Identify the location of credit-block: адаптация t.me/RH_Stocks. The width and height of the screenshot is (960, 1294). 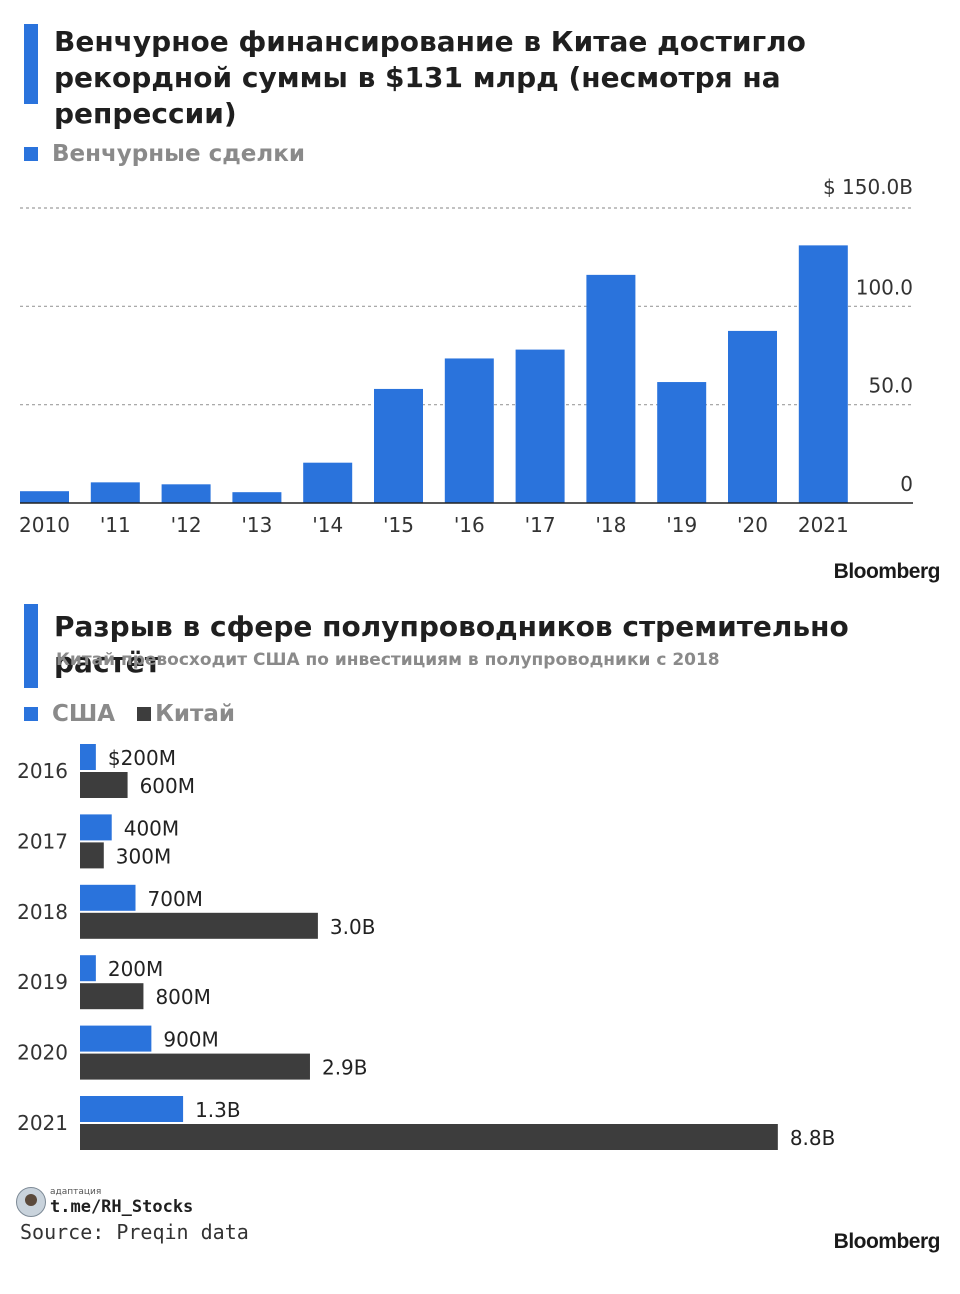
(104, 1202).